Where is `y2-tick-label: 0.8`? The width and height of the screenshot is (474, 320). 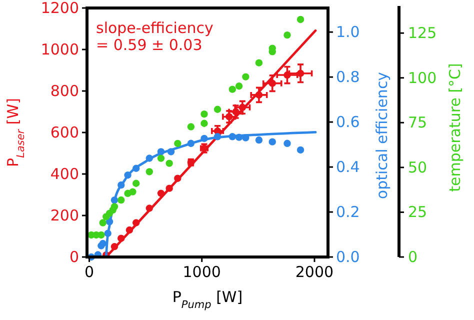 y2-tick-label: 0.8 is located at coordinates (348, 77).